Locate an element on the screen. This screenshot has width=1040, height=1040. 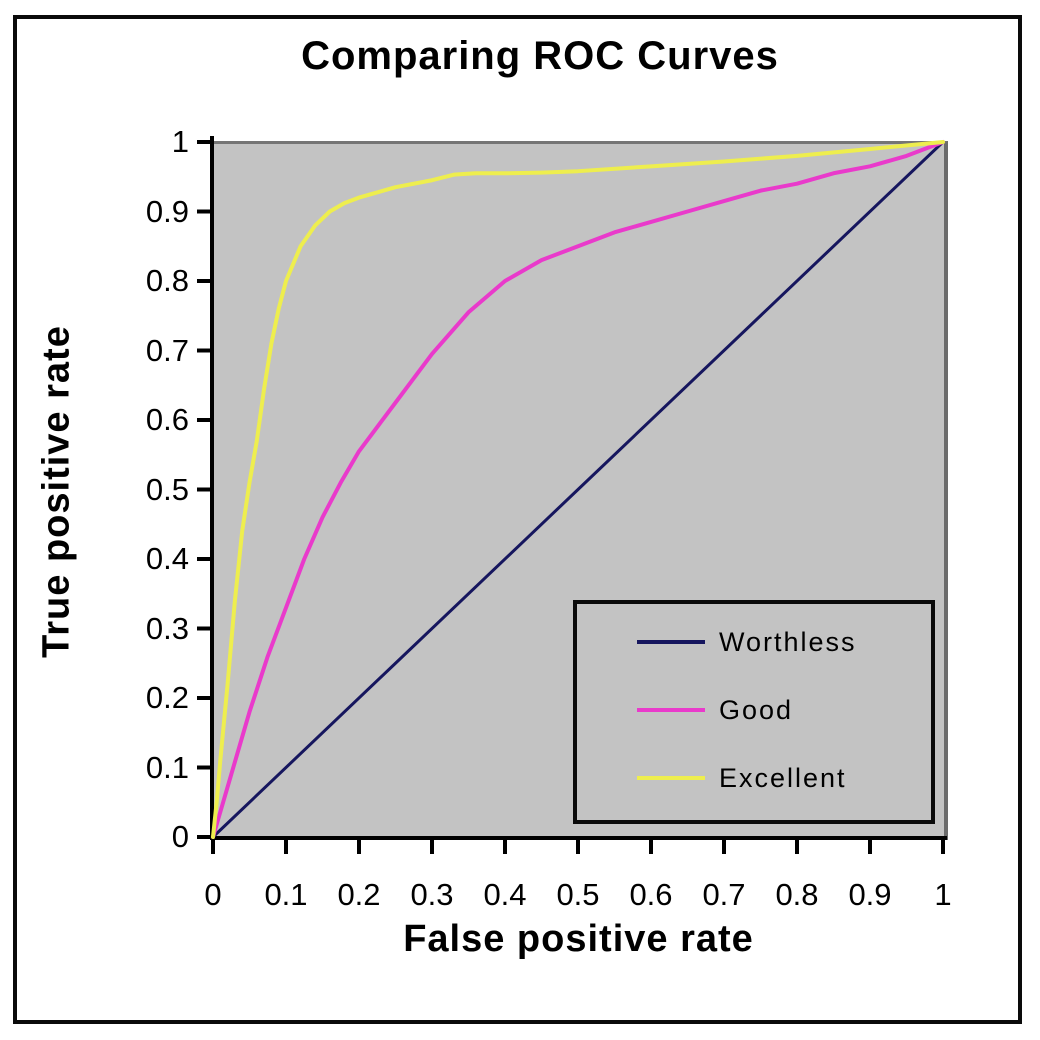
legend-line-worthless is located at coordinates (671, 642).